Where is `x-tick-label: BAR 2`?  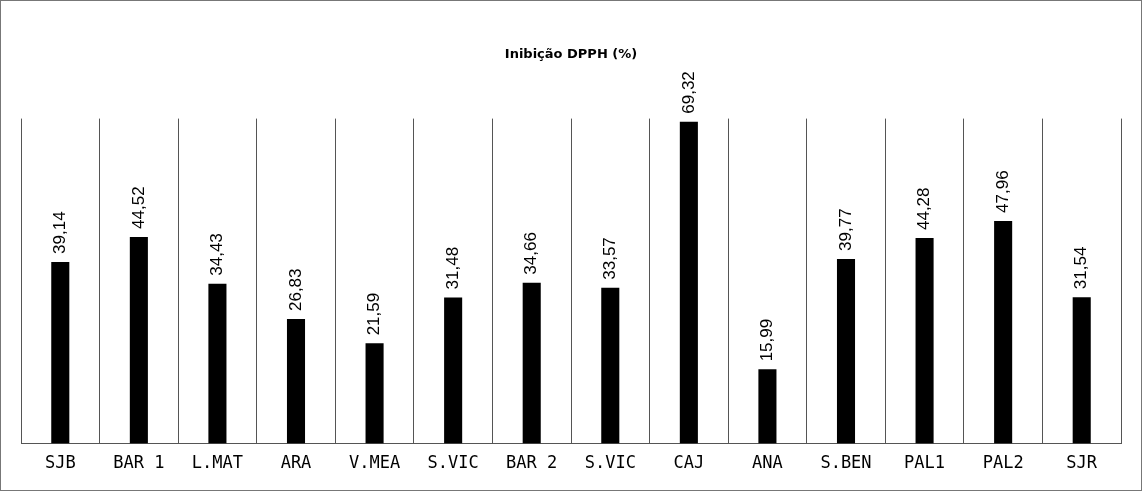
x-tick-label: BAR 2 is located at coordinates (532, 462).